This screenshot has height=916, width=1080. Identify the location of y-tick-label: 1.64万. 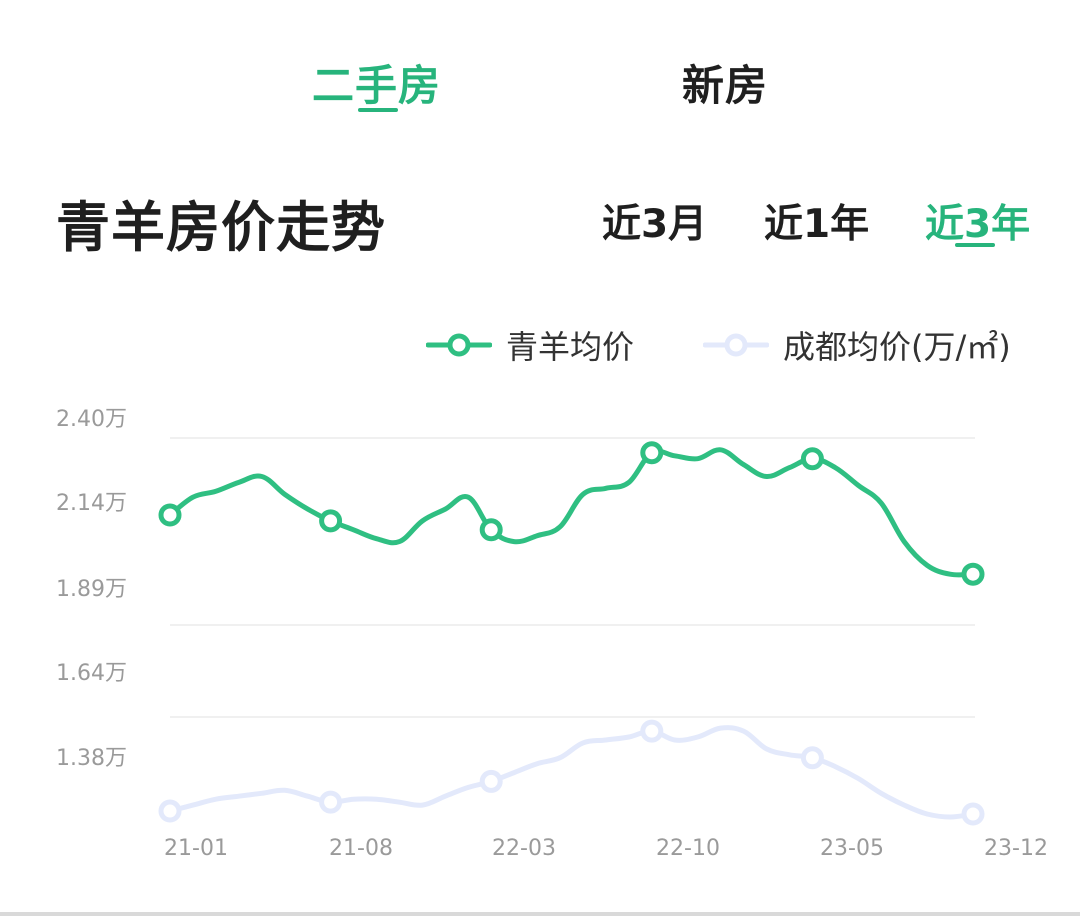
(91, 673).